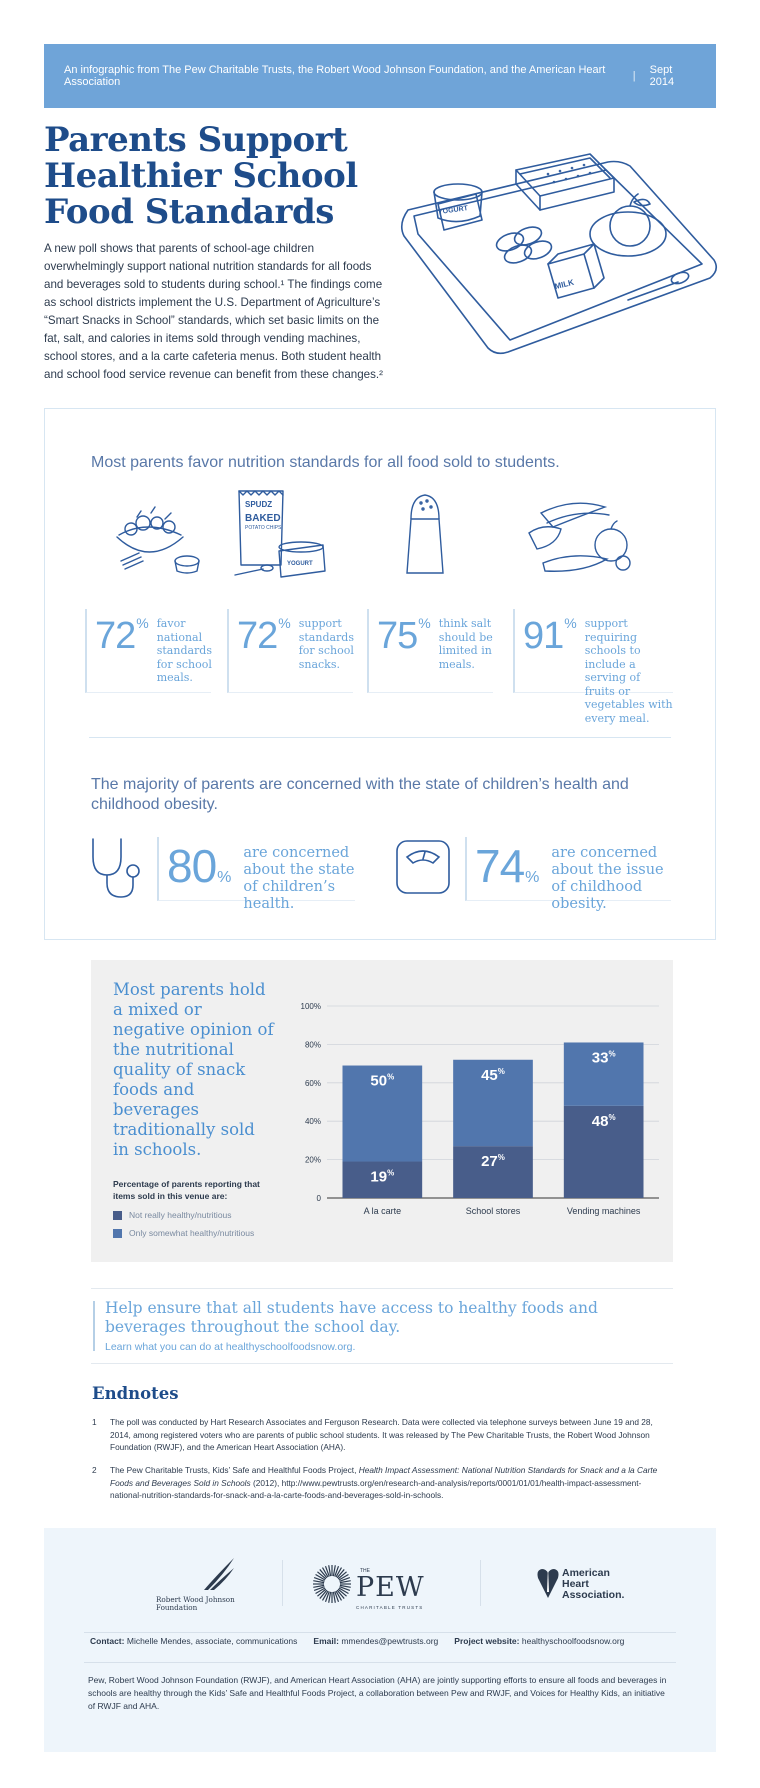 The height and width of the screenshot is (1788, 760). What do you see at coordinates (493, 1211) in the screenshot?
I see `x-tick-label: School stores` at bounding box center [493, 1211].